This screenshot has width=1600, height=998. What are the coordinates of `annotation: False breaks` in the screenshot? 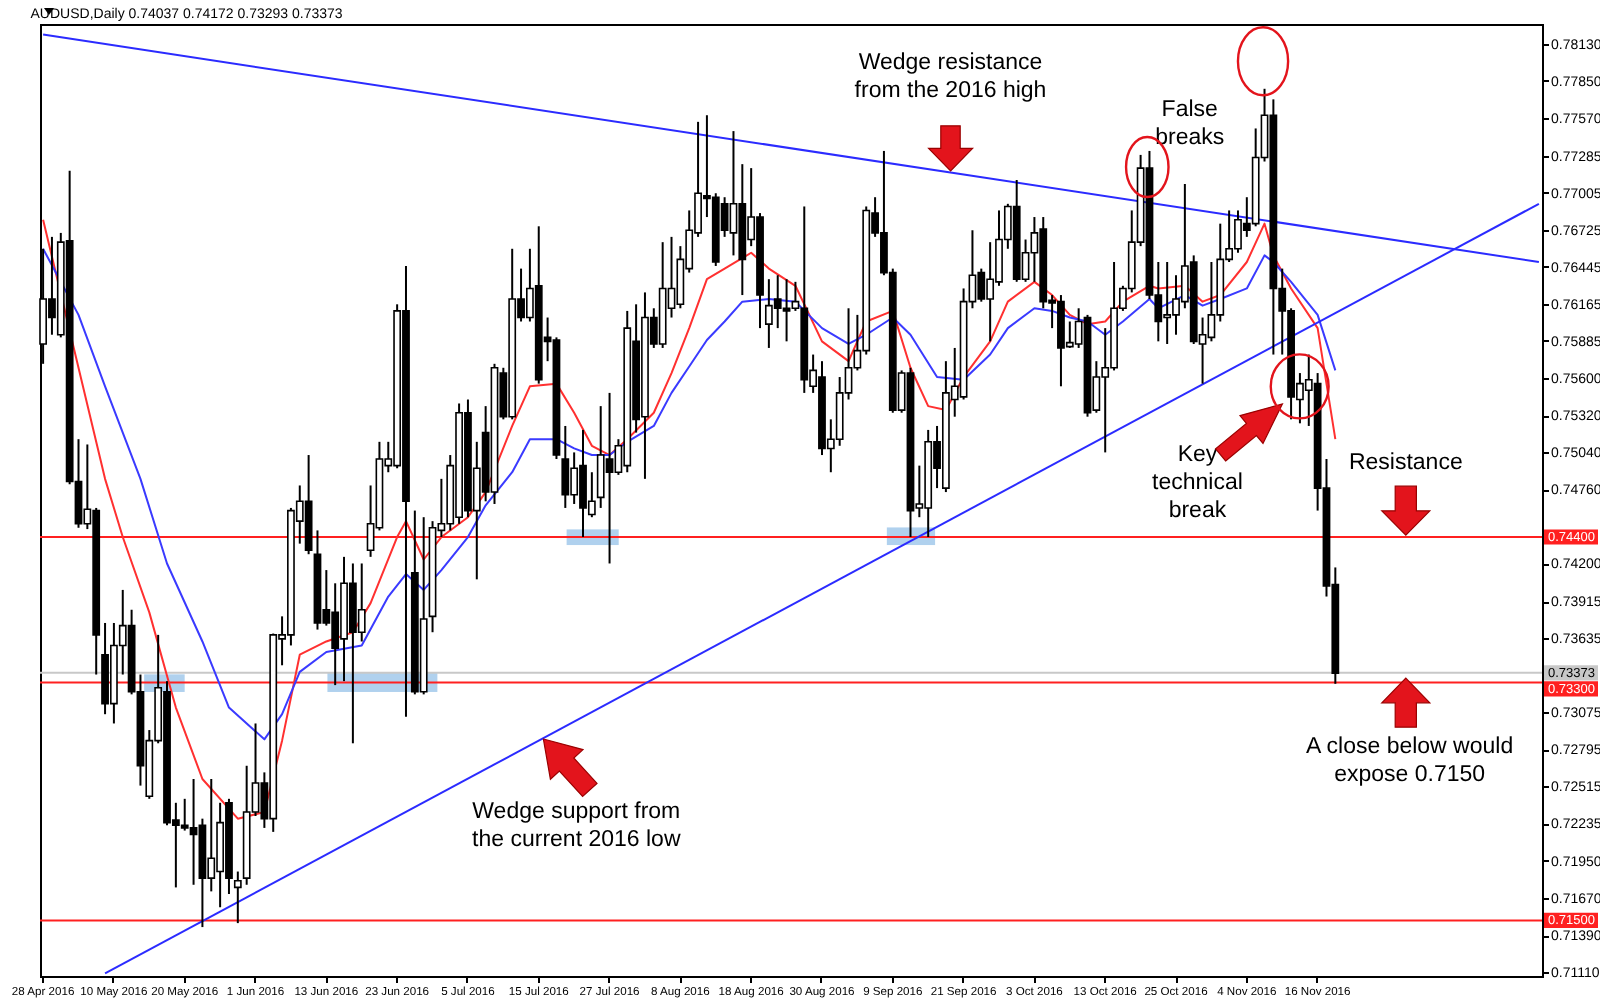 It's located at (1190, 124).